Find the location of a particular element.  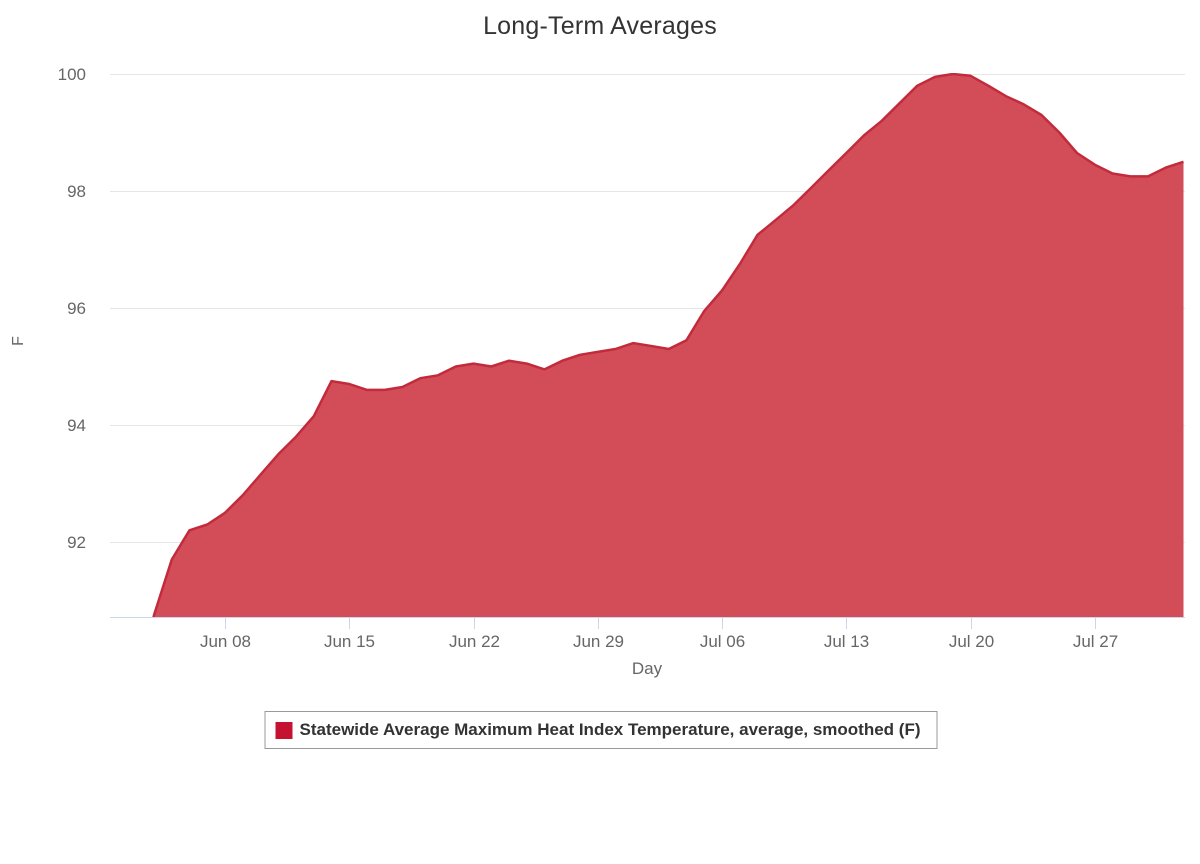

y-tick-label: 92 is located at coordinates (76, 542).